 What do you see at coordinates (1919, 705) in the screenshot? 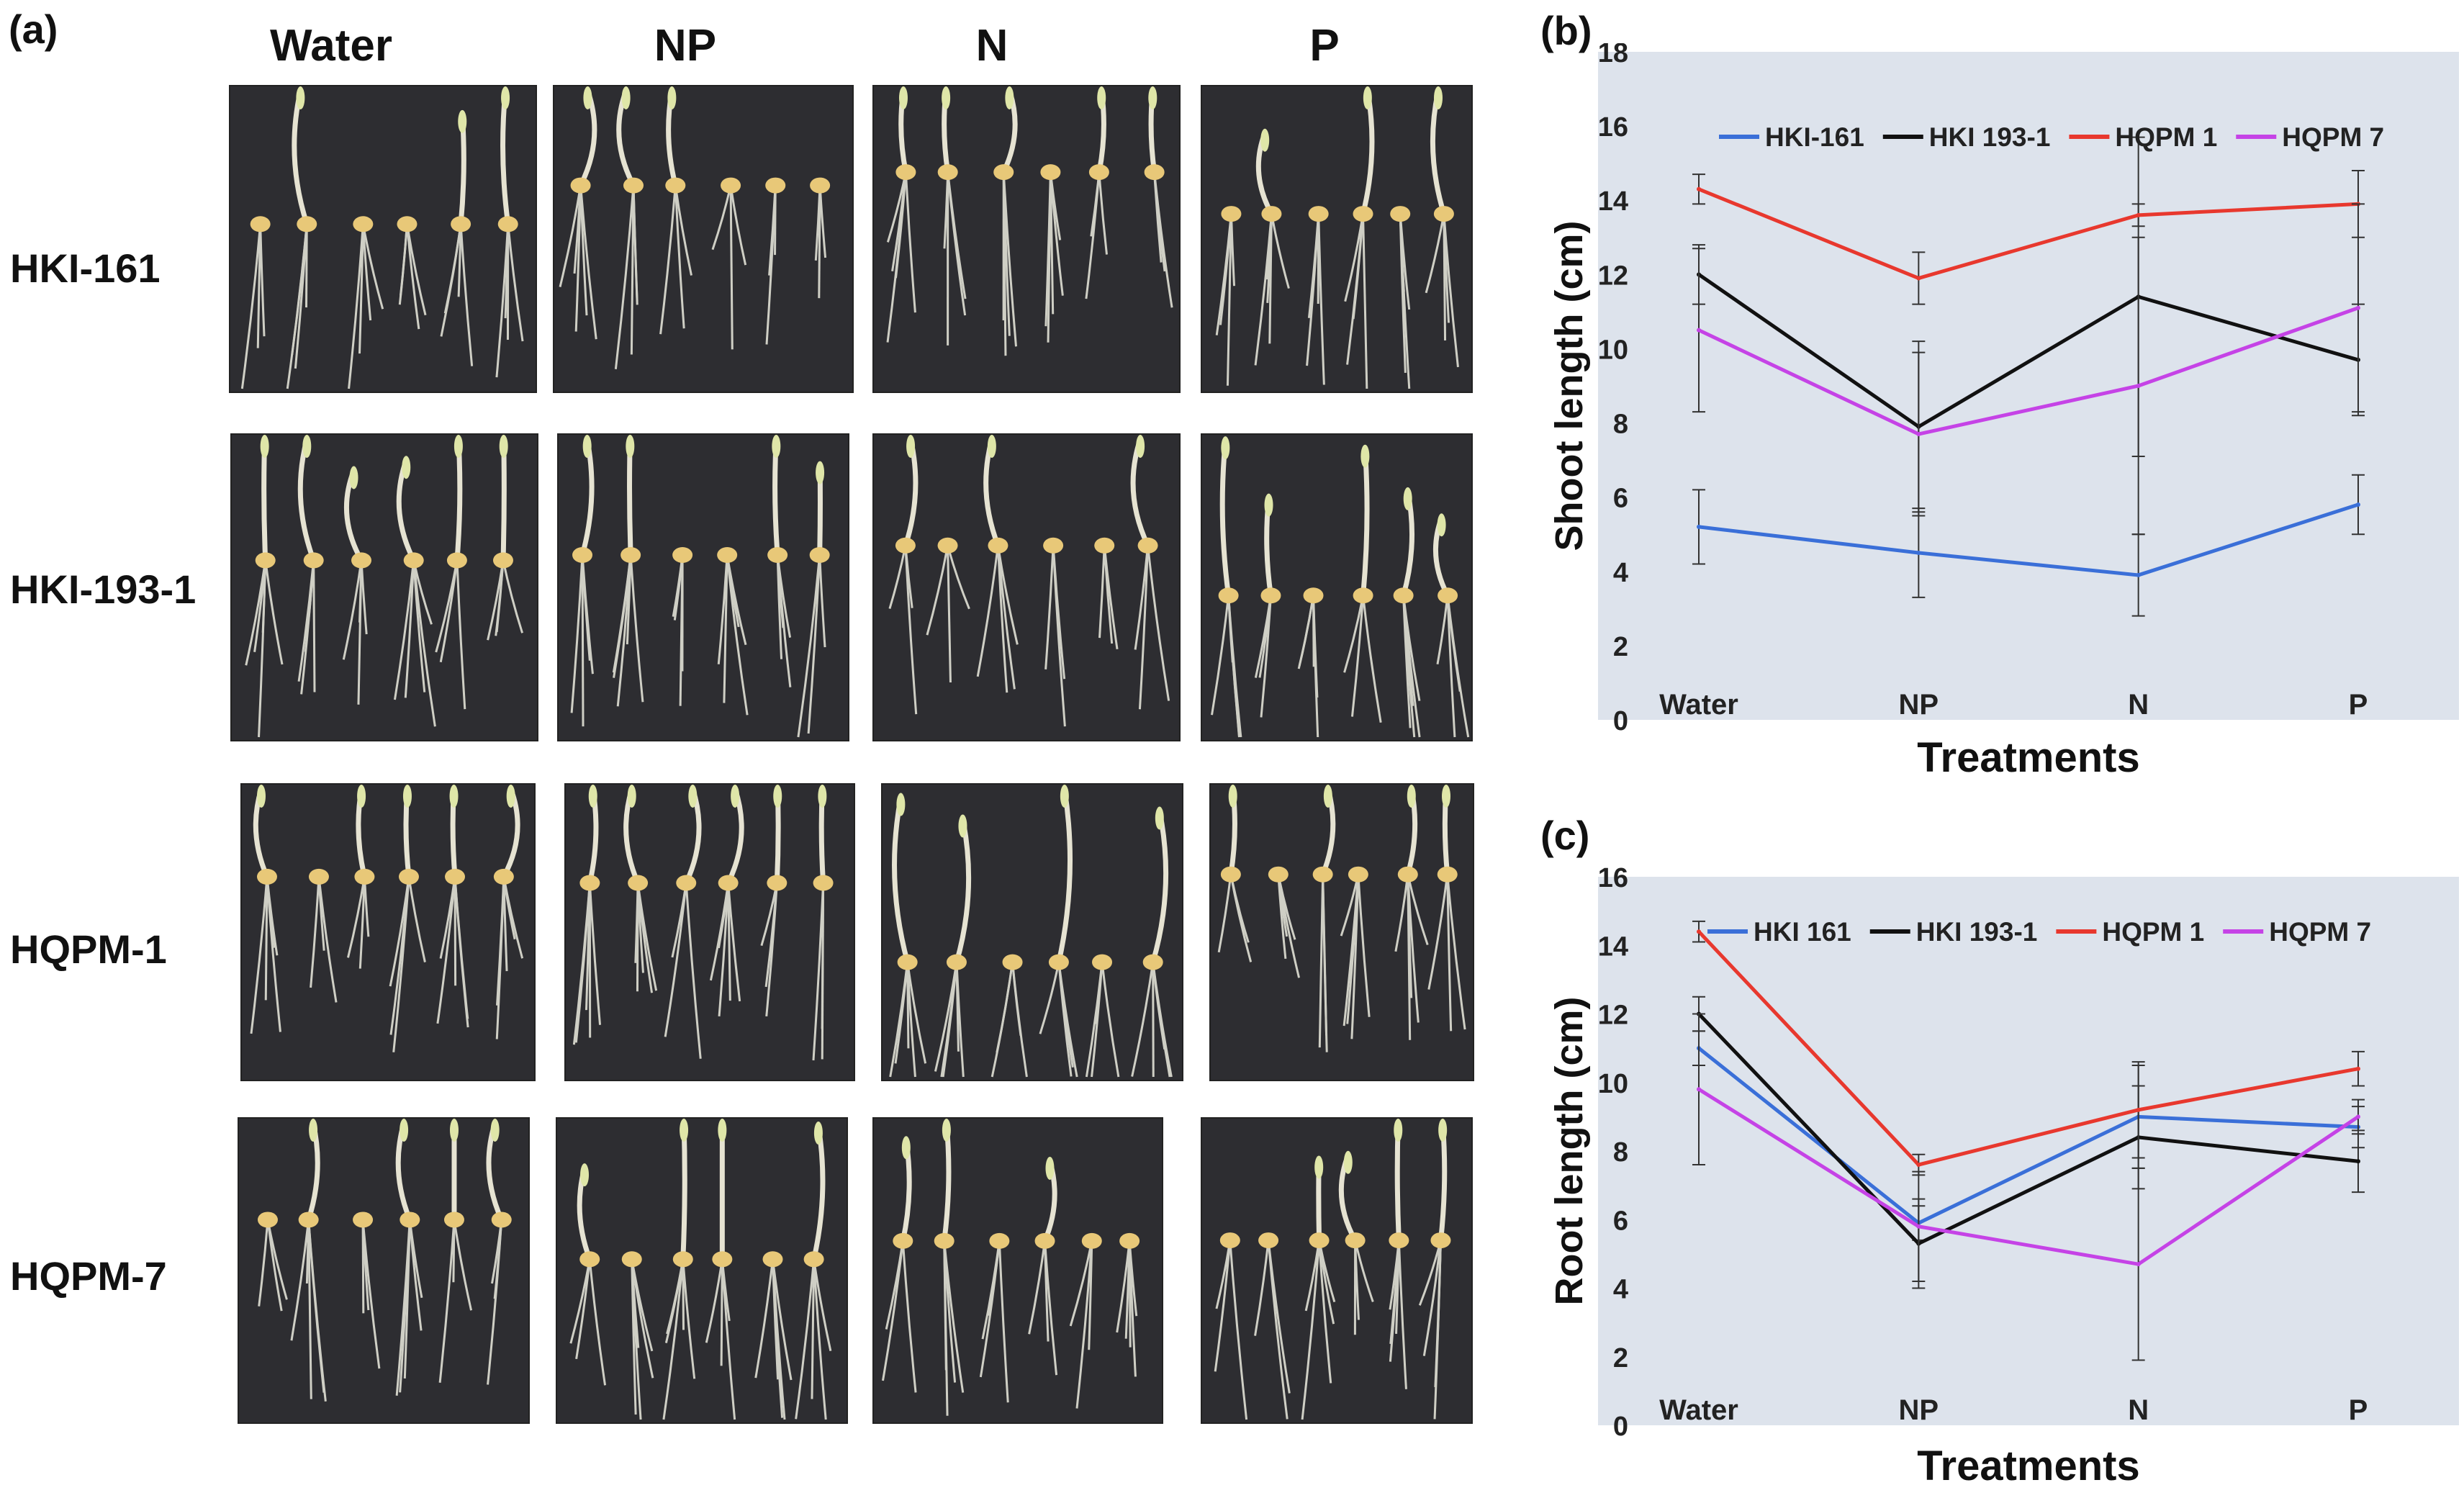
I see `x-tick-label: NP` at bounding box center [1919, 705].